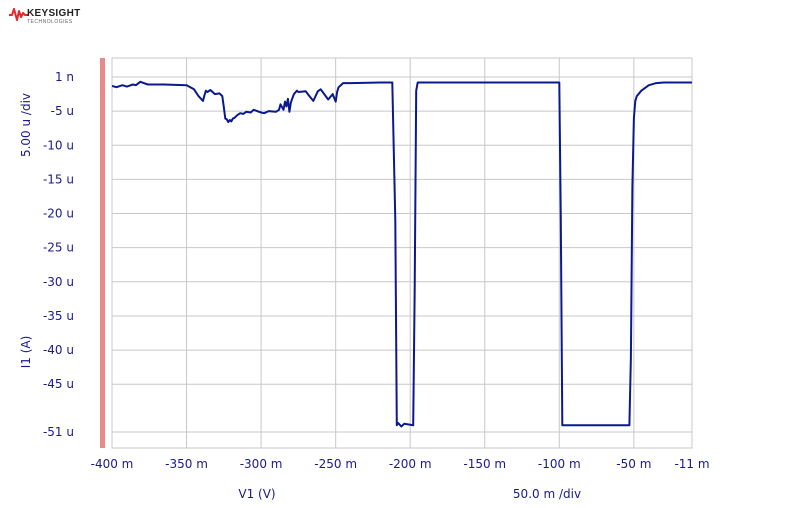 Image resolution: width=805 pixels, height=508 pixels. Describe the element at coordinates (58, 384) in the screenshot. I see `y-tick-label: -45 u` at that location.